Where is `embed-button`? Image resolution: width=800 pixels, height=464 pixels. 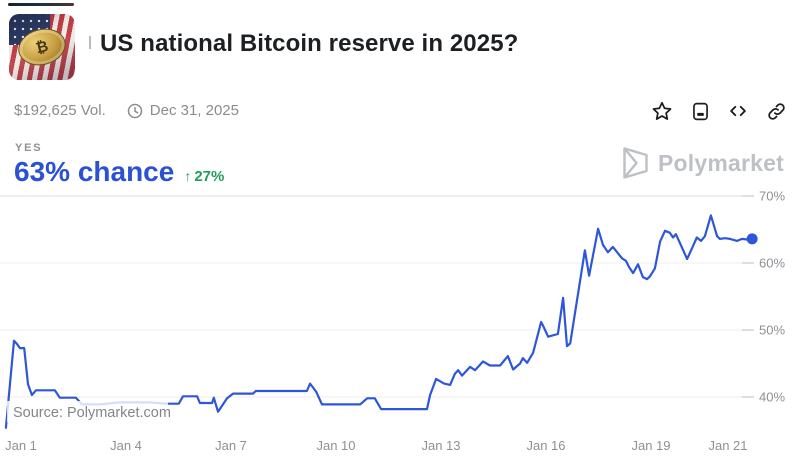
embed-button is located at coordinates (738, 111).